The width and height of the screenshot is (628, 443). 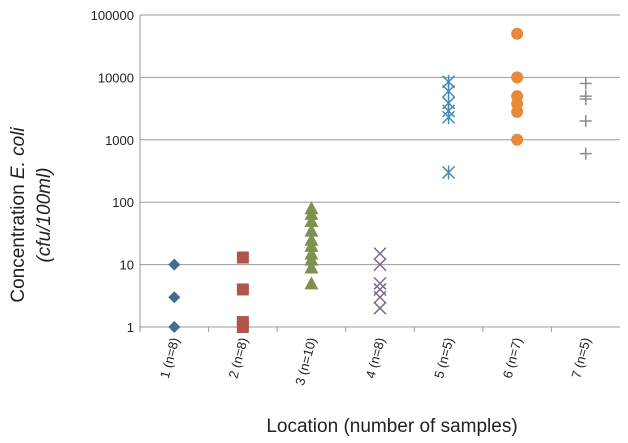 I want to click on x-tick-label: 3 (n=10), so click(x=305, y=361).